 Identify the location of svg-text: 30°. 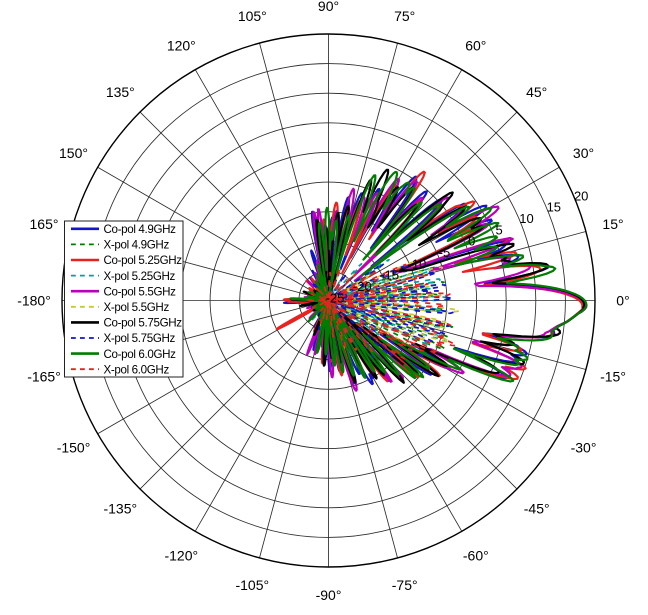
(583, 153).